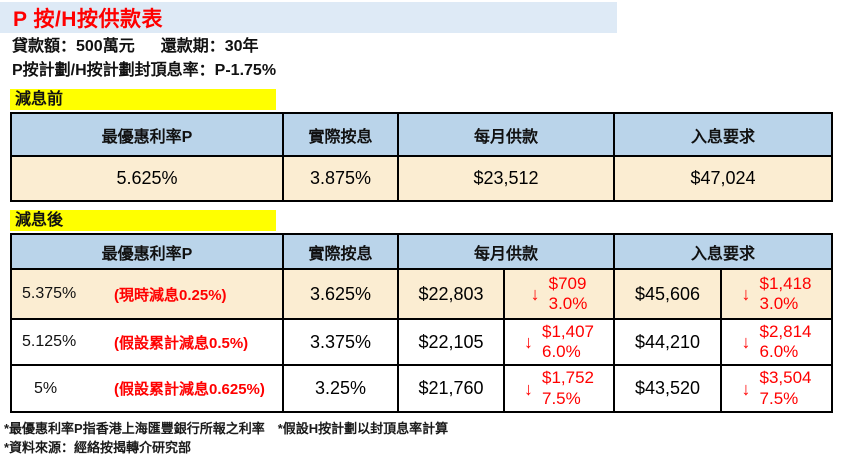  Describe the element at coordinates (426, 46) in the screenshot. I see `loan-info-line: 貸款額：500萬元 還款期：30年` at that location.